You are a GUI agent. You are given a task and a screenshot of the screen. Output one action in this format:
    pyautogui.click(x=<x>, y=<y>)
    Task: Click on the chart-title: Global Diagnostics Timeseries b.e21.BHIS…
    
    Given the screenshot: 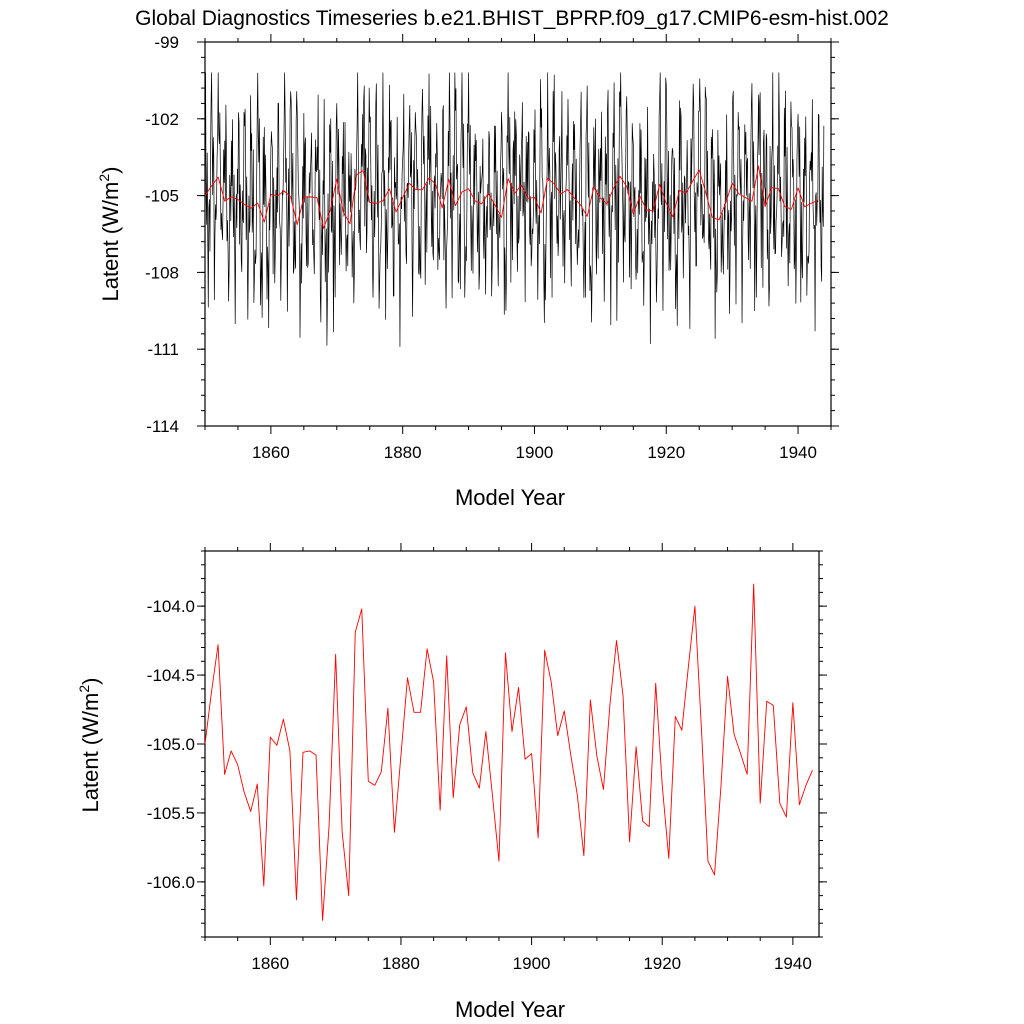 What is the action you would take?
    pyautogui.click(x=512, y=18)
    